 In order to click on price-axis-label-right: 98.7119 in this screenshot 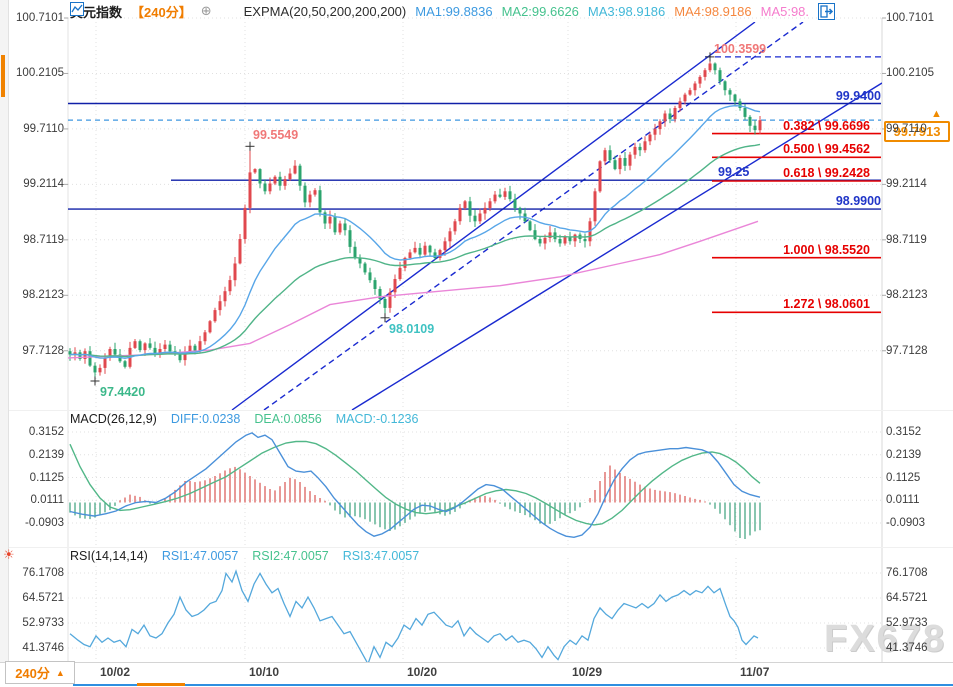, I will do `click(906, 240)`.